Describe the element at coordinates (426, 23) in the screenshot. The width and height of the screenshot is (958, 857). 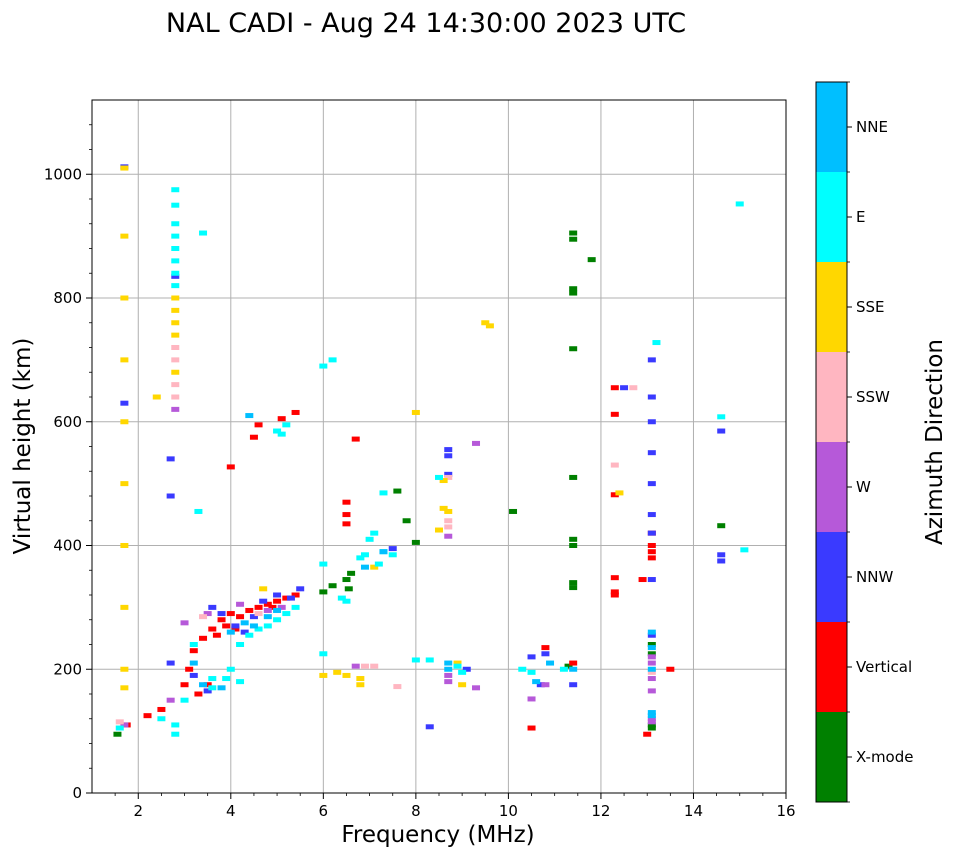
I see `chart-title: NAL CADI - Aug 24 14:30:00 2023 UTC` at that location.